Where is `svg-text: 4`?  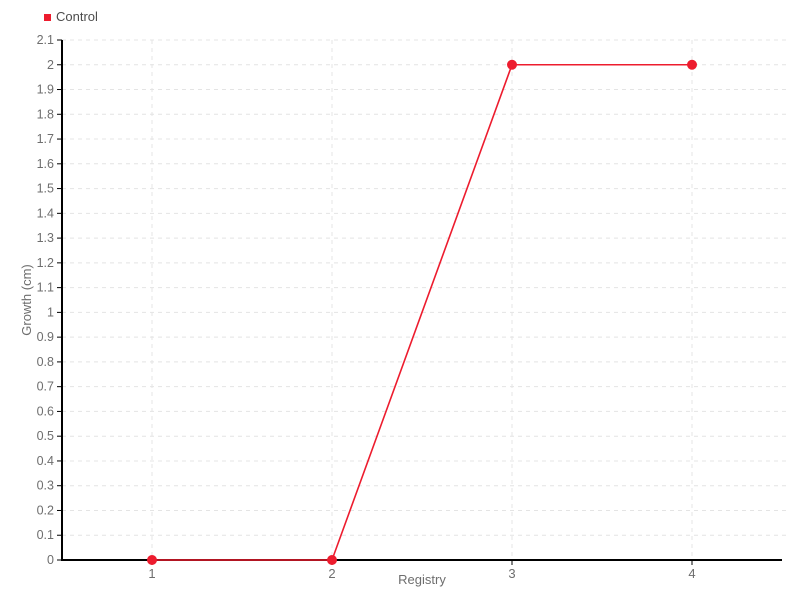 svg-text: 4 is located at coordinates (691, 573).